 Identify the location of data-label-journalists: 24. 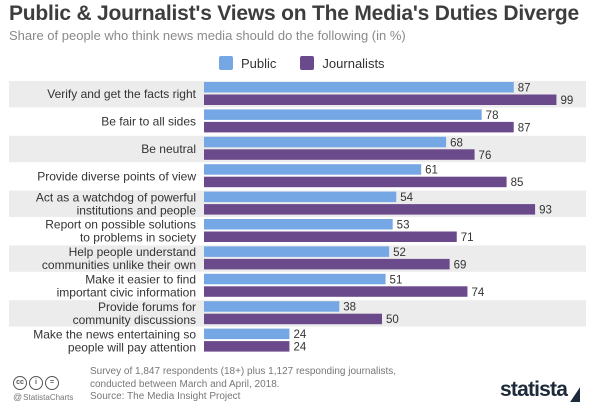
(299, 348).